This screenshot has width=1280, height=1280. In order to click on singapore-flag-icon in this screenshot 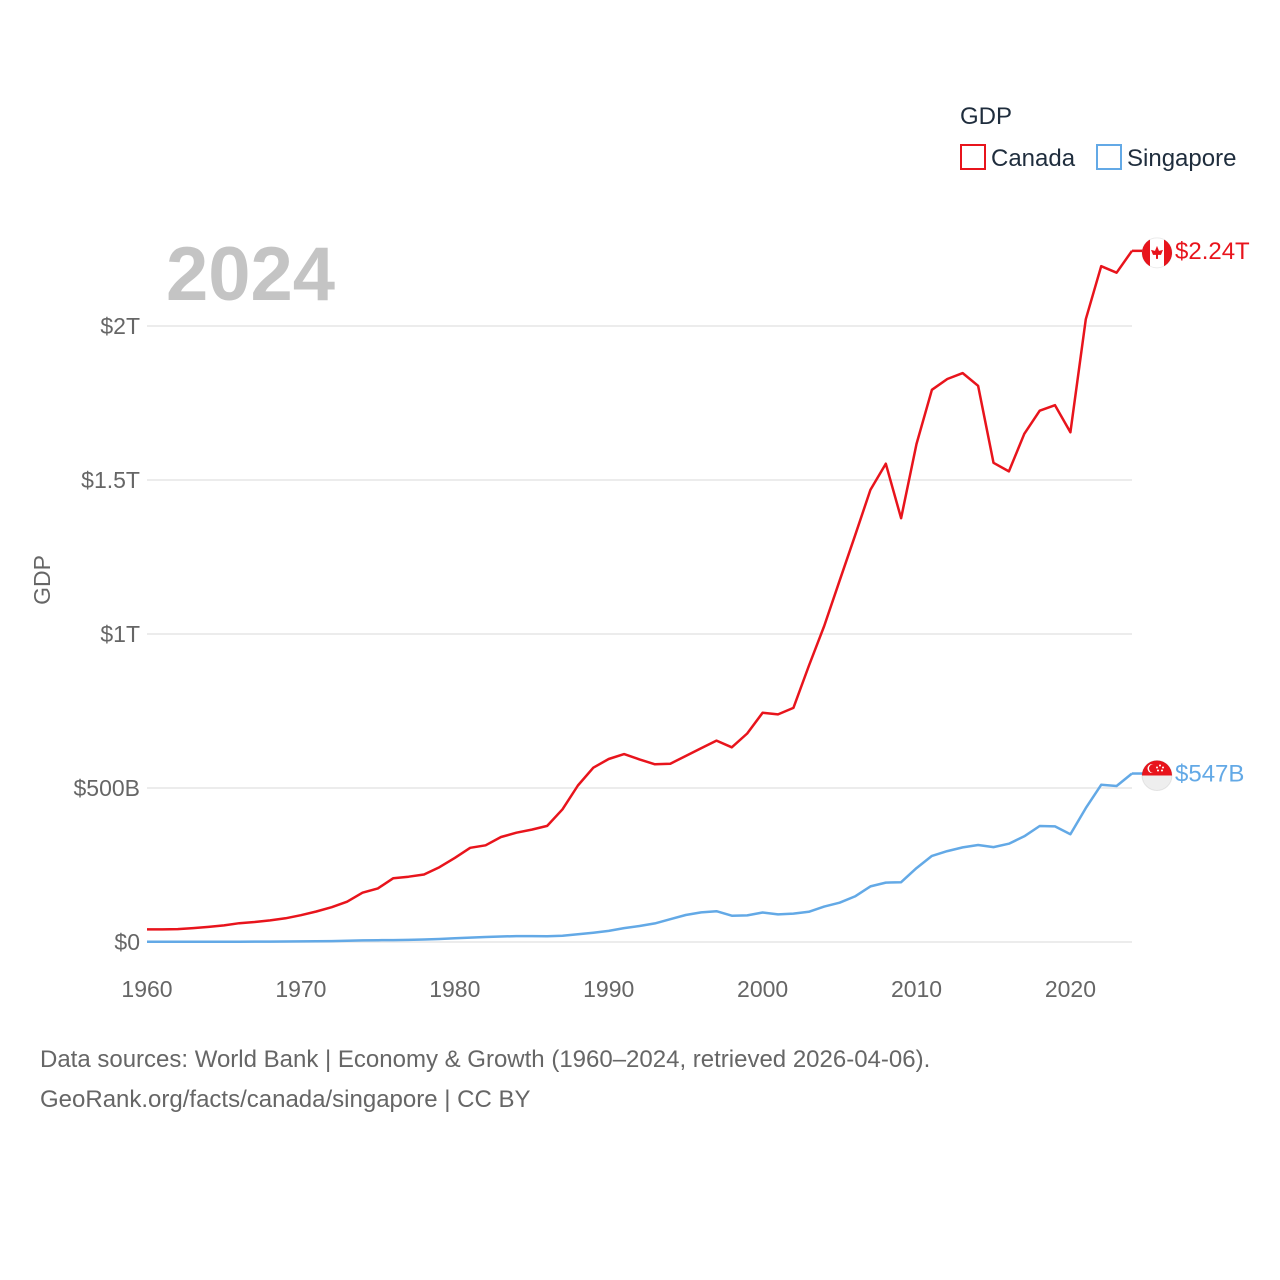, I will do `click(1157, 776)`.